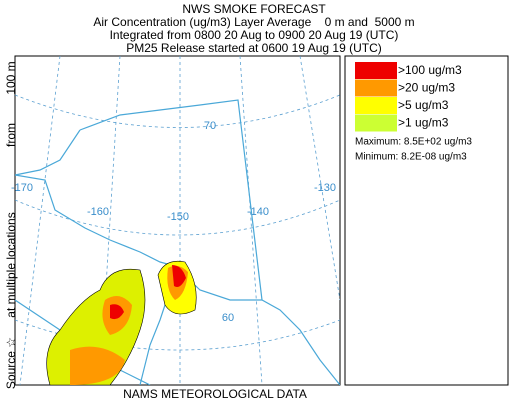 This screenshot has width=509, height=401. I want to click on side-label: 100 m, so click(11, 77).